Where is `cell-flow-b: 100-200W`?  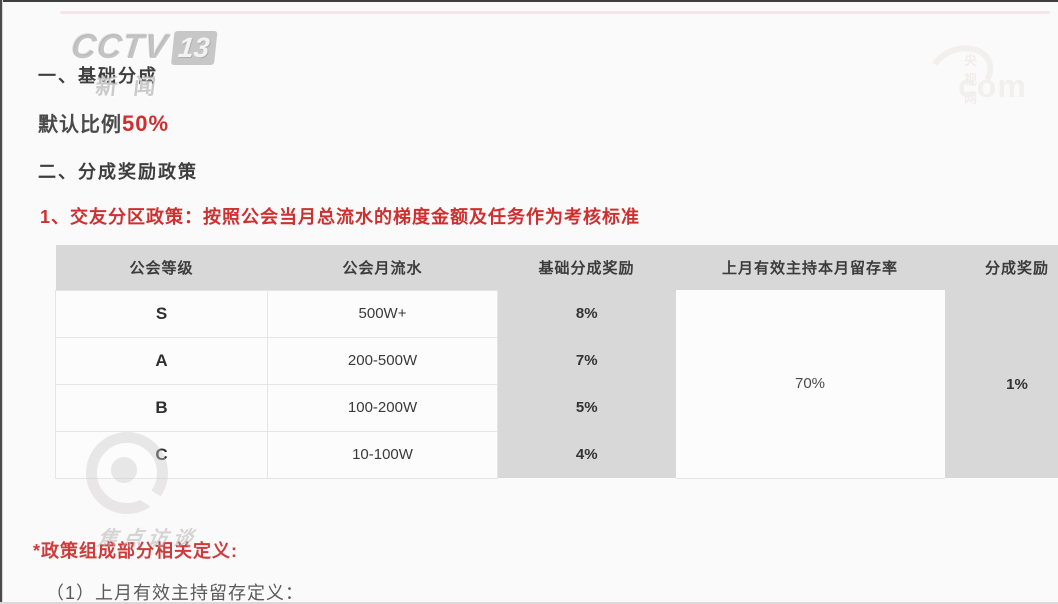
cell-flow-b: 100-200W is located at coordinates (382, 407).